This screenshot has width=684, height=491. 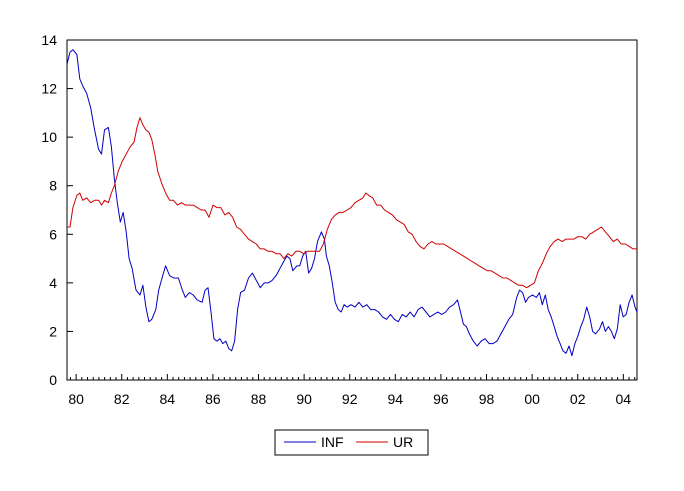 What do you see at coordinates (53, 186) in the screenshot?
I see `y-tick-label: 8` at bounding box center [53, 186].